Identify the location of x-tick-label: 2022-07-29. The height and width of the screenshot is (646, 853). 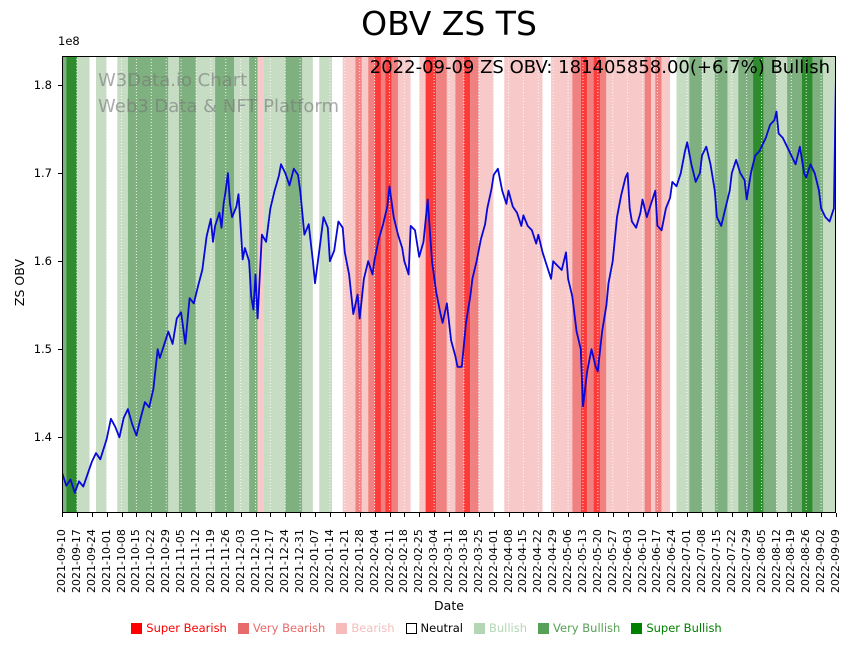
(746, 561).